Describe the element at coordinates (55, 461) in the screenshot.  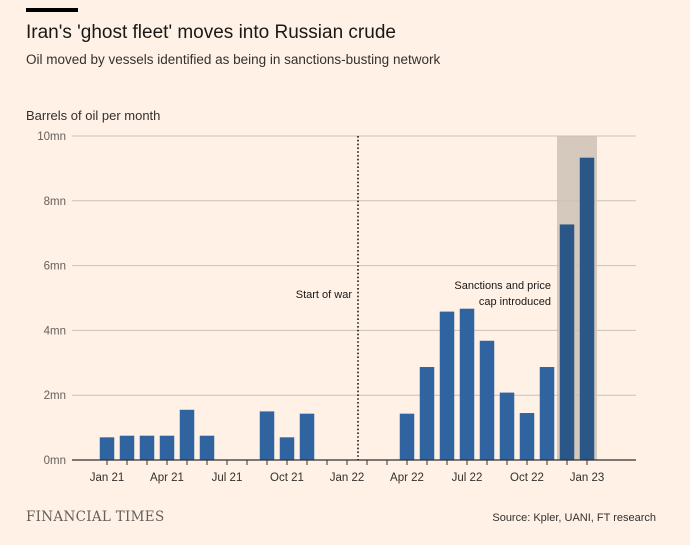
I see `y-tick-label: 0mn` at that location.